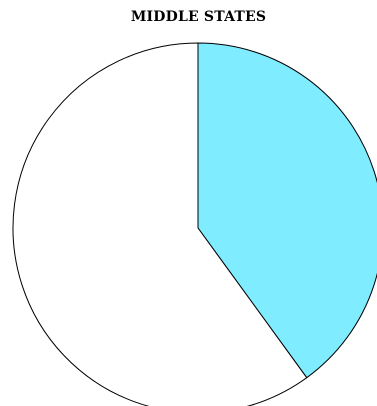  Describe the element at coordinates (198, 17) in the screenshot. I see `chart-title: MIDDLE STATES` at that location.